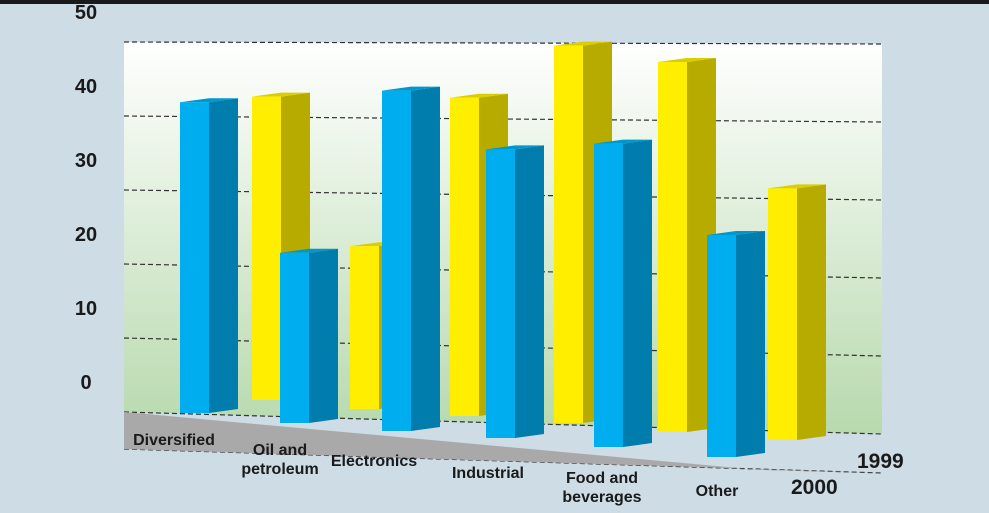 The height and width of the screenshot is (513, 989). Describe the element at coordinates (85, 383) in the screenshot. I see `y-tick-label: 0` at that location.